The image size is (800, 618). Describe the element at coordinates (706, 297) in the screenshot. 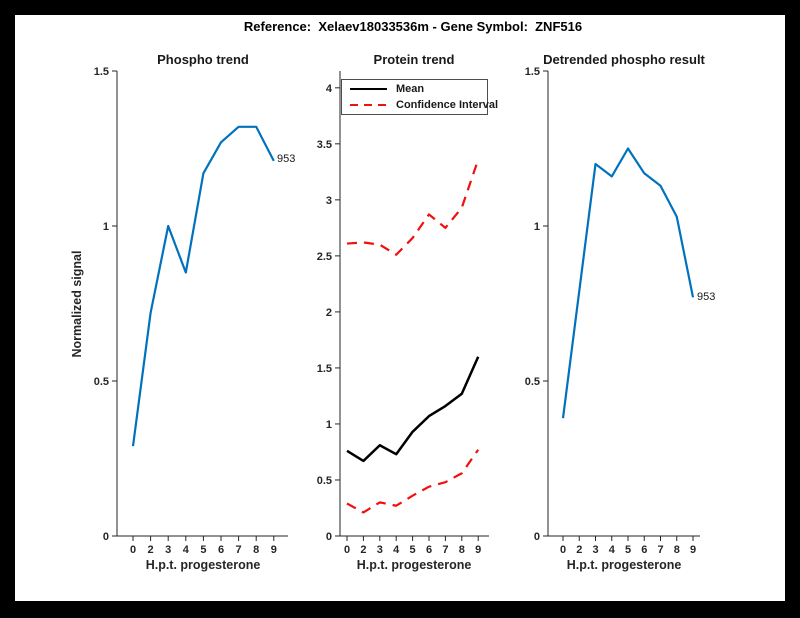

I see `subplot3-datapoint-label: 953` at that location.